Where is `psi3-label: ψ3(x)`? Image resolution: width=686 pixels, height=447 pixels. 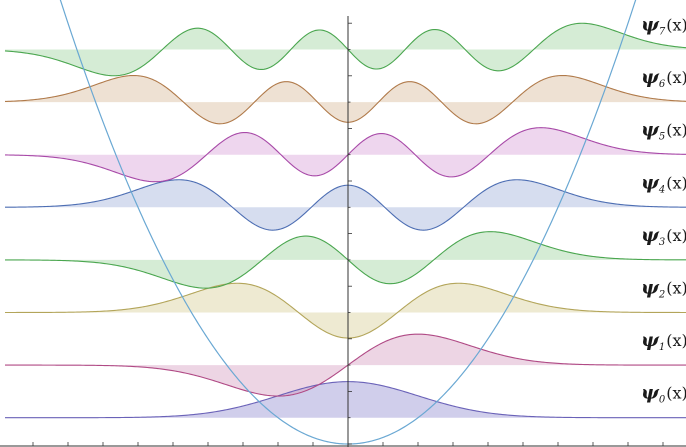 psi3-label: ψ3(x) is located at coordinates (663, 236).